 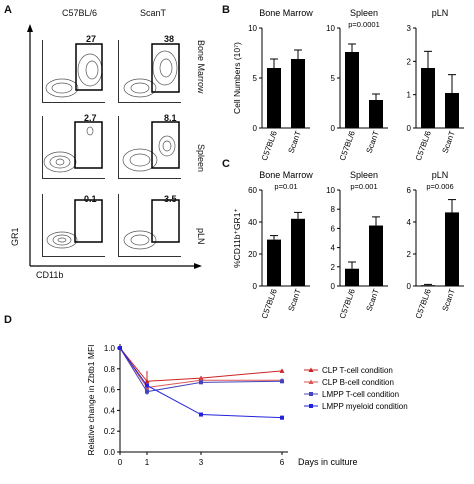 I want to click on chart4-ytick-label-2: 4, so click(x=333, y=248).